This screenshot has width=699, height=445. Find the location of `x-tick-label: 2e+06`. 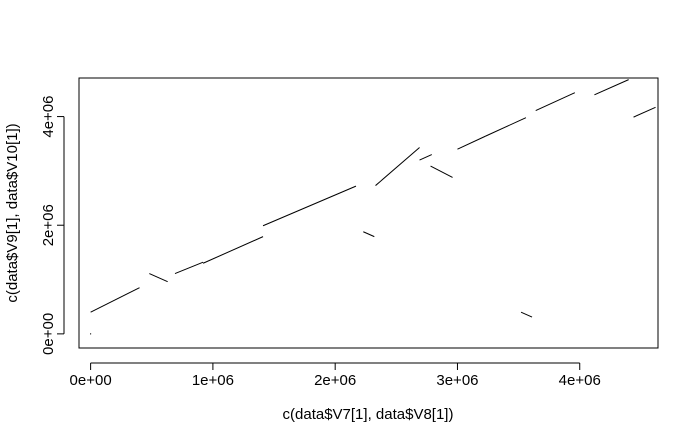

x-tick-label: 2e+06 is located at coordinates (335, 380).